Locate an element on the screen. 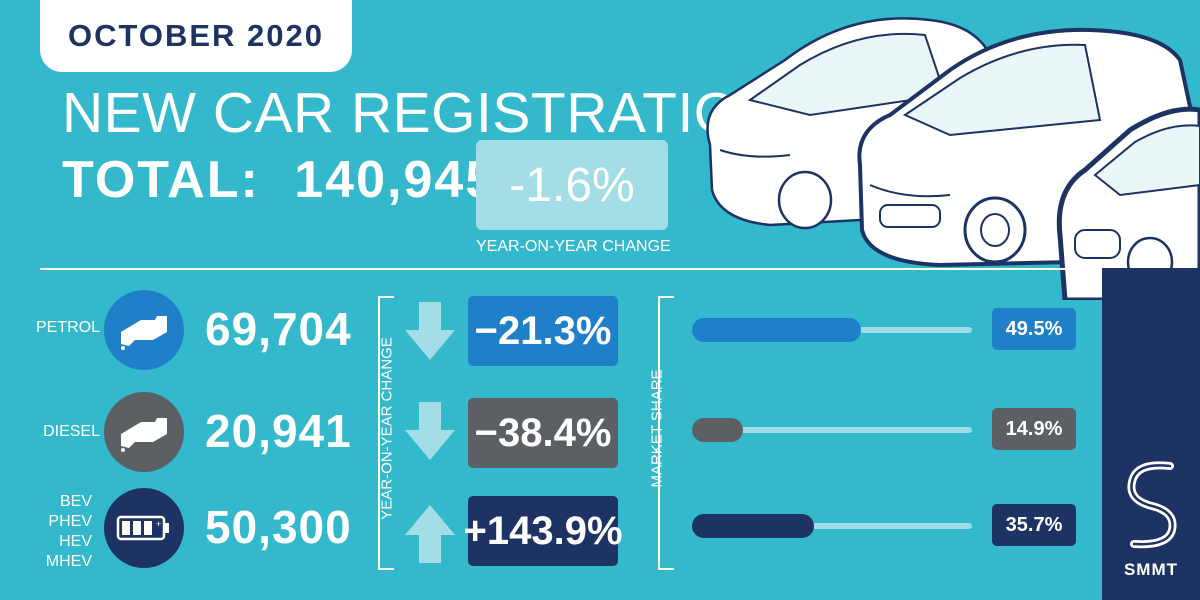  divider is located at coordinates (571, 269).